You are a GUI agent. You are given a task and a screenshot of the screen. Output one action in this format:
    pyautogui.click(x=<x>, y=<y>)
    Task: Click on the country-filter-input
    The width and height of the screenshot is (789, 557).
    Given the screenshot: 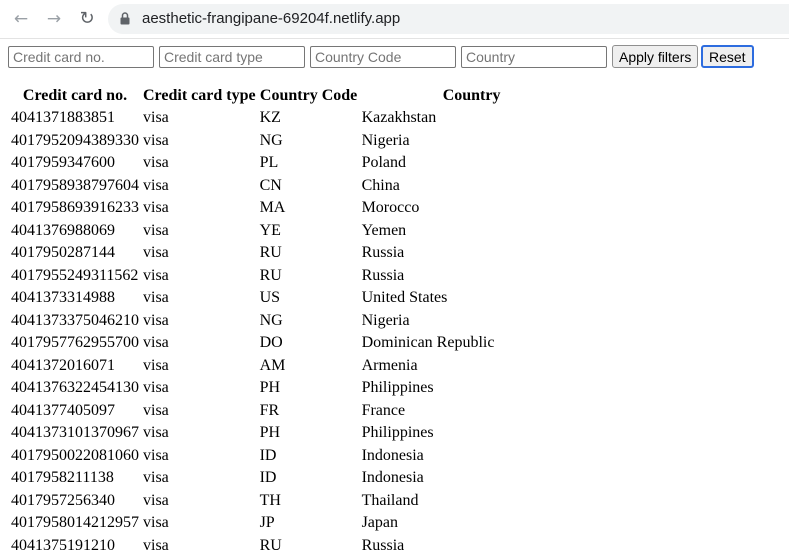 What is the action you would take?
    pyautogui.click(x=534, y=57)
    